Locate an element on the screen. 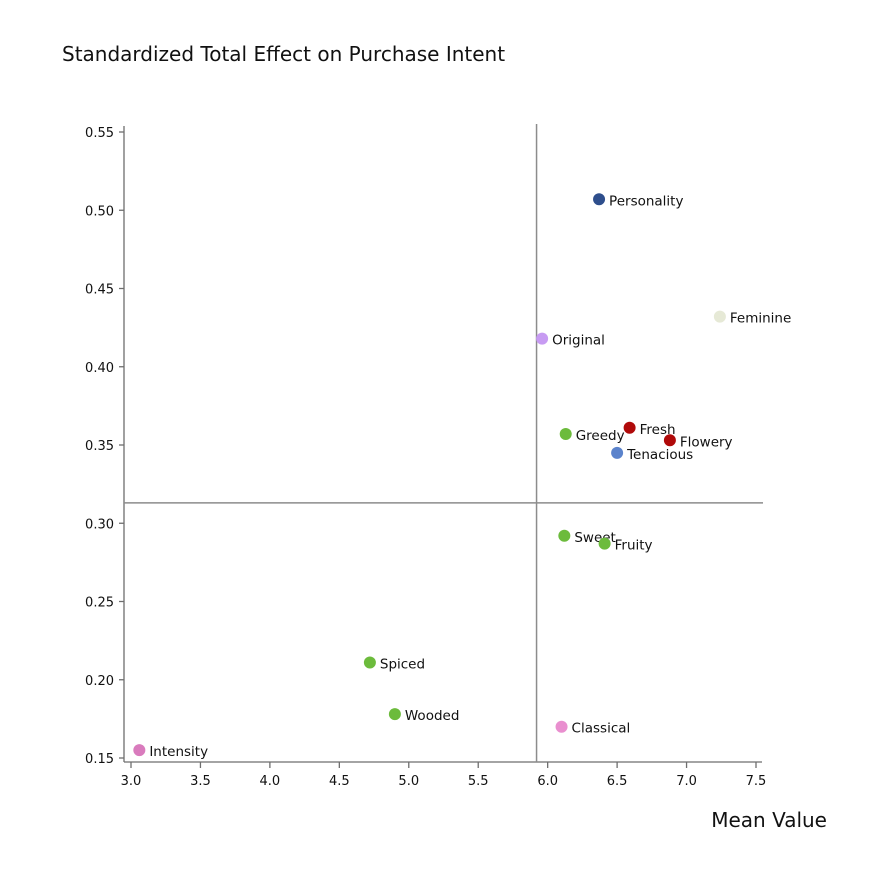 The height and width of the screenshot is (887, 887). x-tick-label: 5.5 is located at coordinates (478, 781).